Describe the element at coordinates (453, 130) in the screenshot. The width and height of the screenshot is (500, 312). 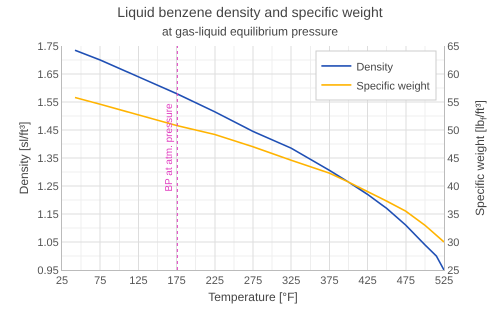
I see `y2-tick-label: 50` at that location.